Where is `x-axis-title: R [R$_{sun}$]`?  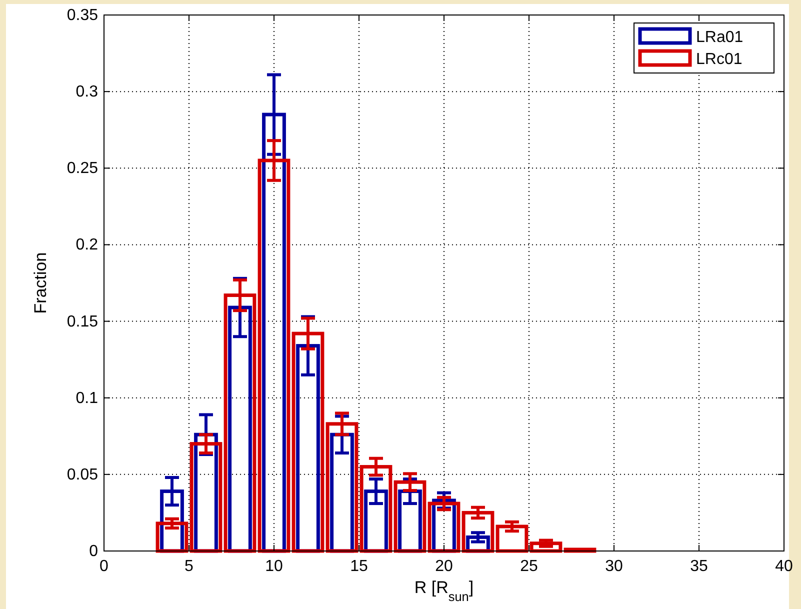
x-axis-title: R [R$_{sun}$] is located at coordinates (444, 591).